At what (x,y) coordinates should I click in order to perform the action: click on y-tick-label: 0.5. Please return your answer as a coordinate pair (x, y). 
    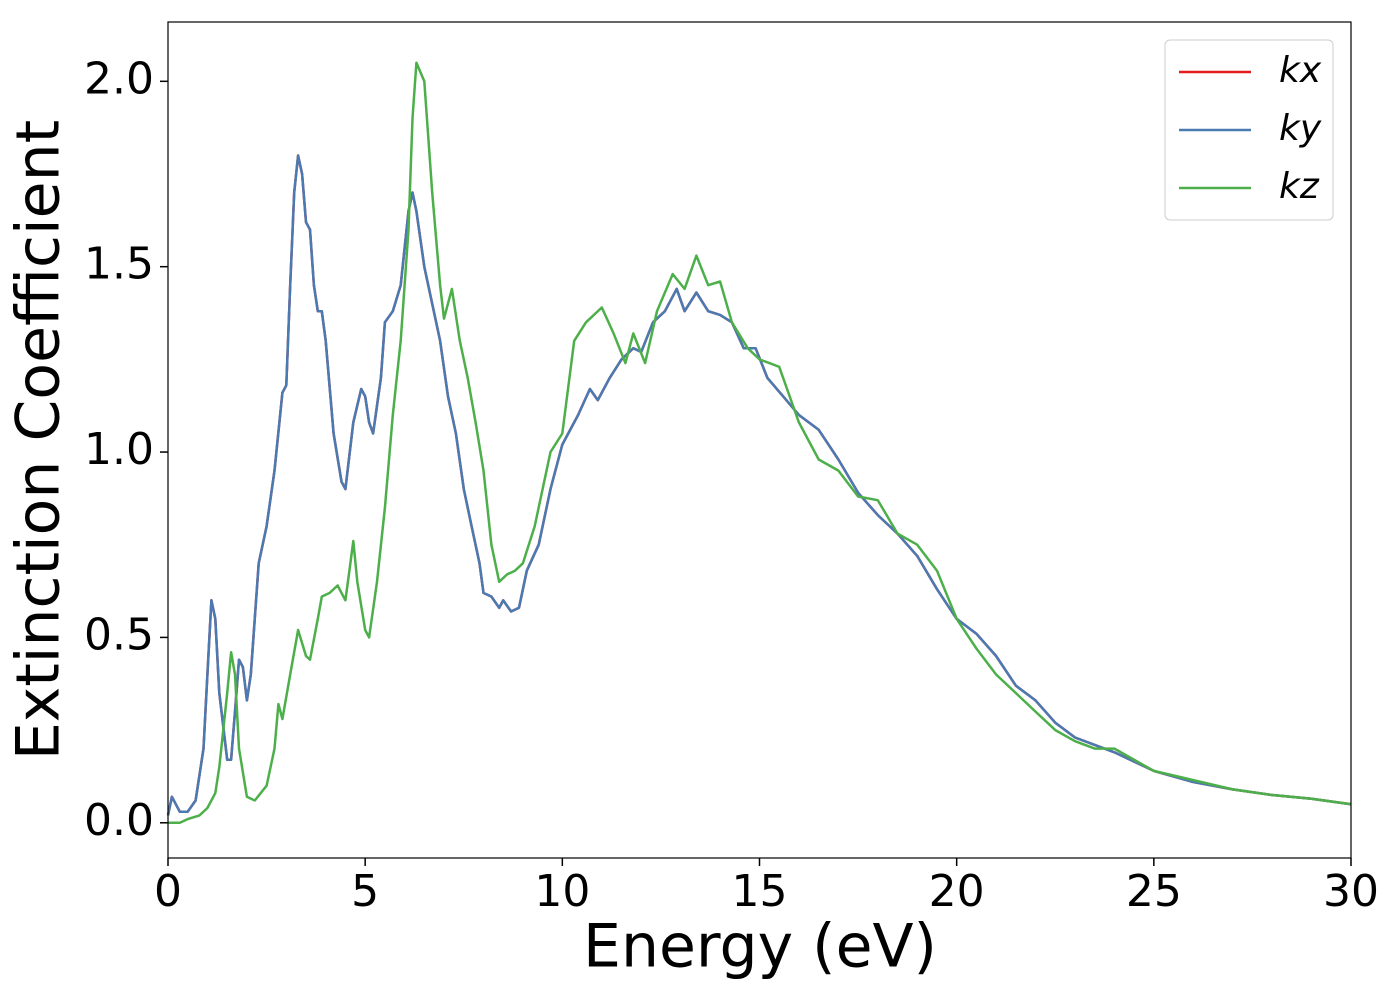
    Looking at the image, I should click on (119, 634).